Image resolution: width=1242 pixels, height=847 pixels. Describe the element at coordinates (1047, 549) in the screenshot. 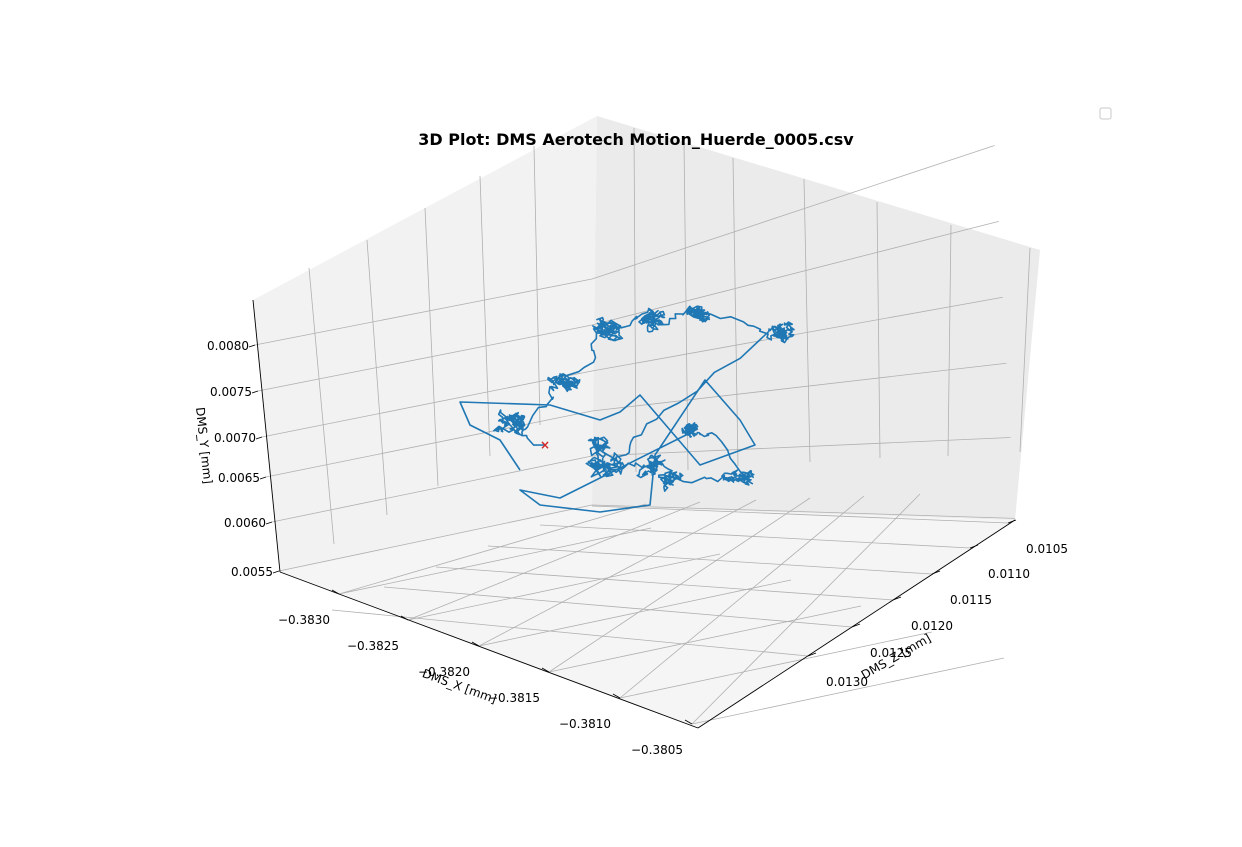

I see `y-tick-label: 0.0105` at that location.